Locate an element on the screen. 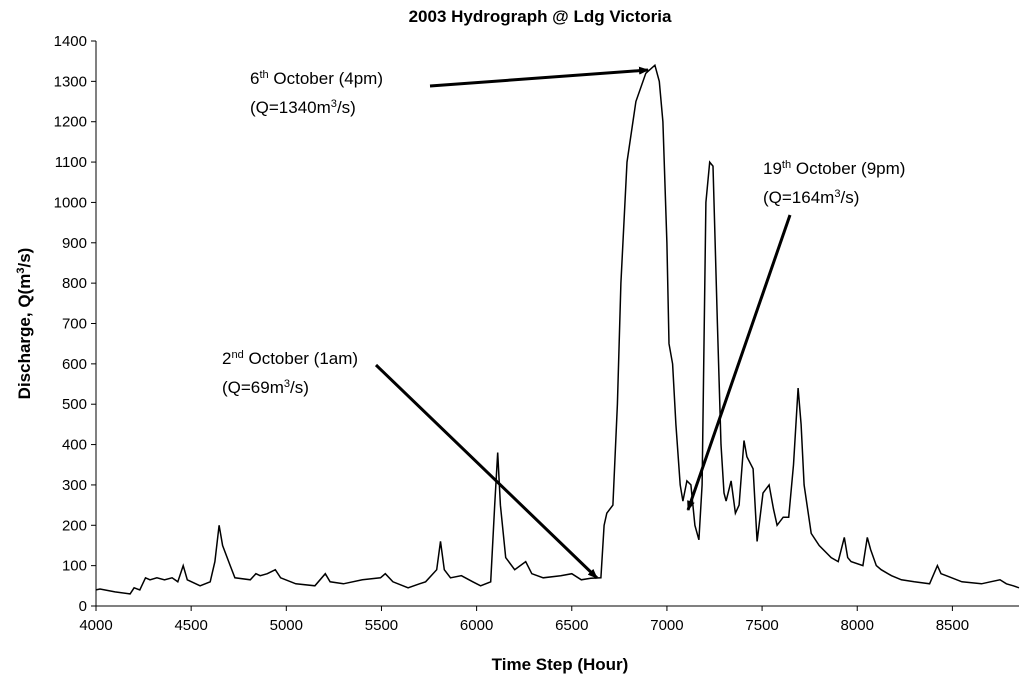  text-segment: (Q=69m is located at coordinates (253, 387).